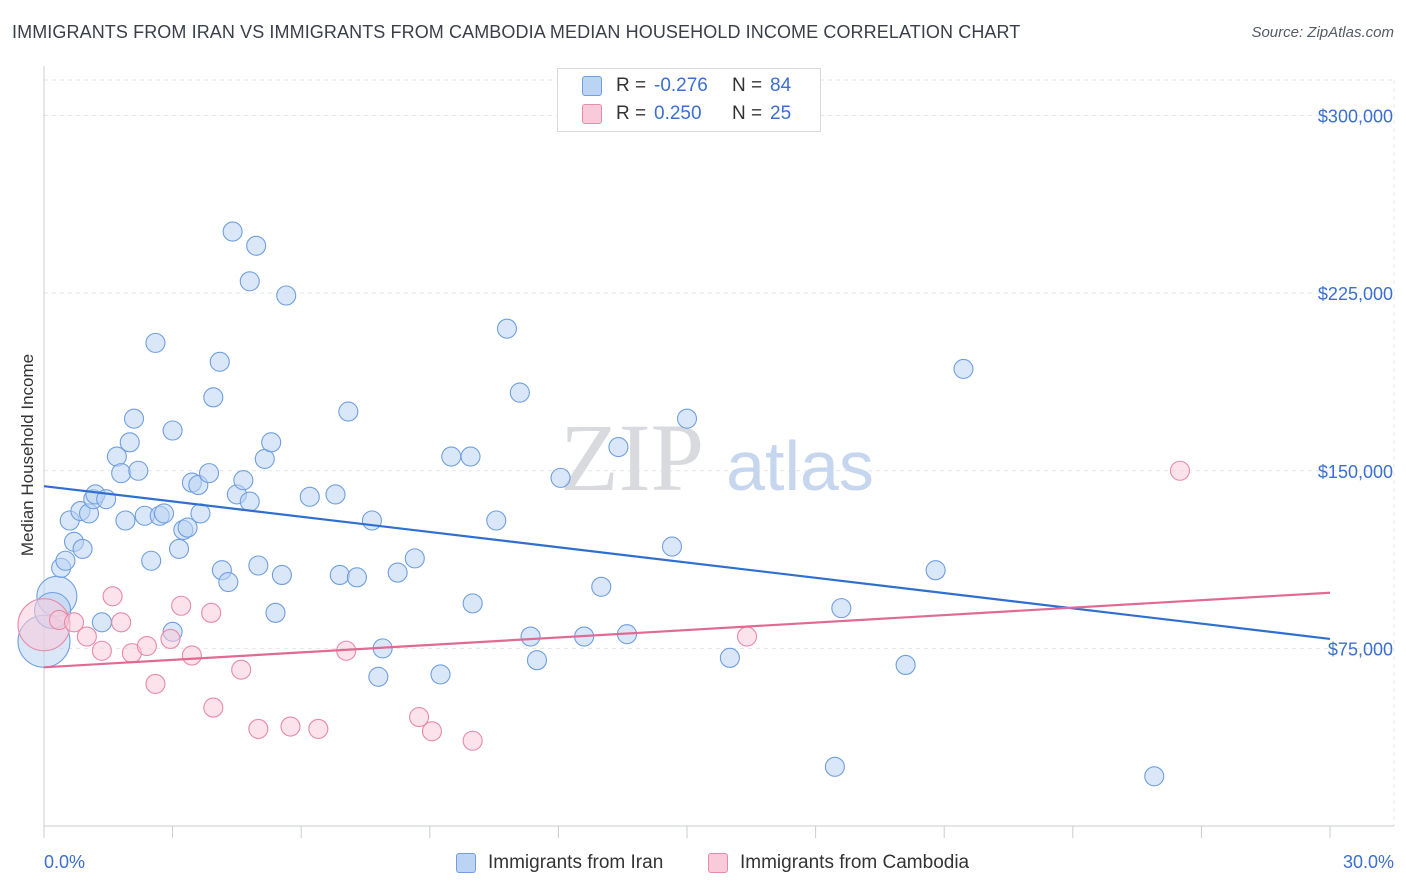  What do you see at coordinates (1360, 649) in the screenshot?
I see `y-tick-label: $75,000` at bounding box center [1360, 649].